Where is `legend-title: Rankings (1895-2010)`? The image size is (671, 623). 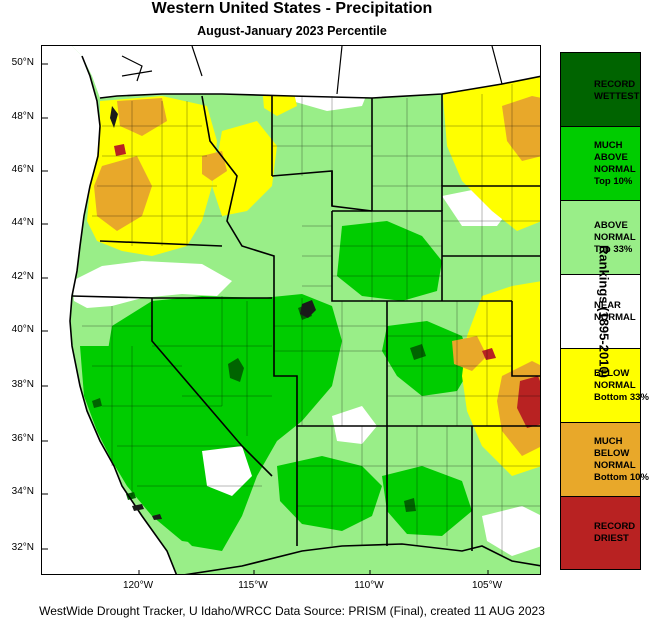 legend-title: Rankings (1895-2010) is located at coordinates (604, 311).